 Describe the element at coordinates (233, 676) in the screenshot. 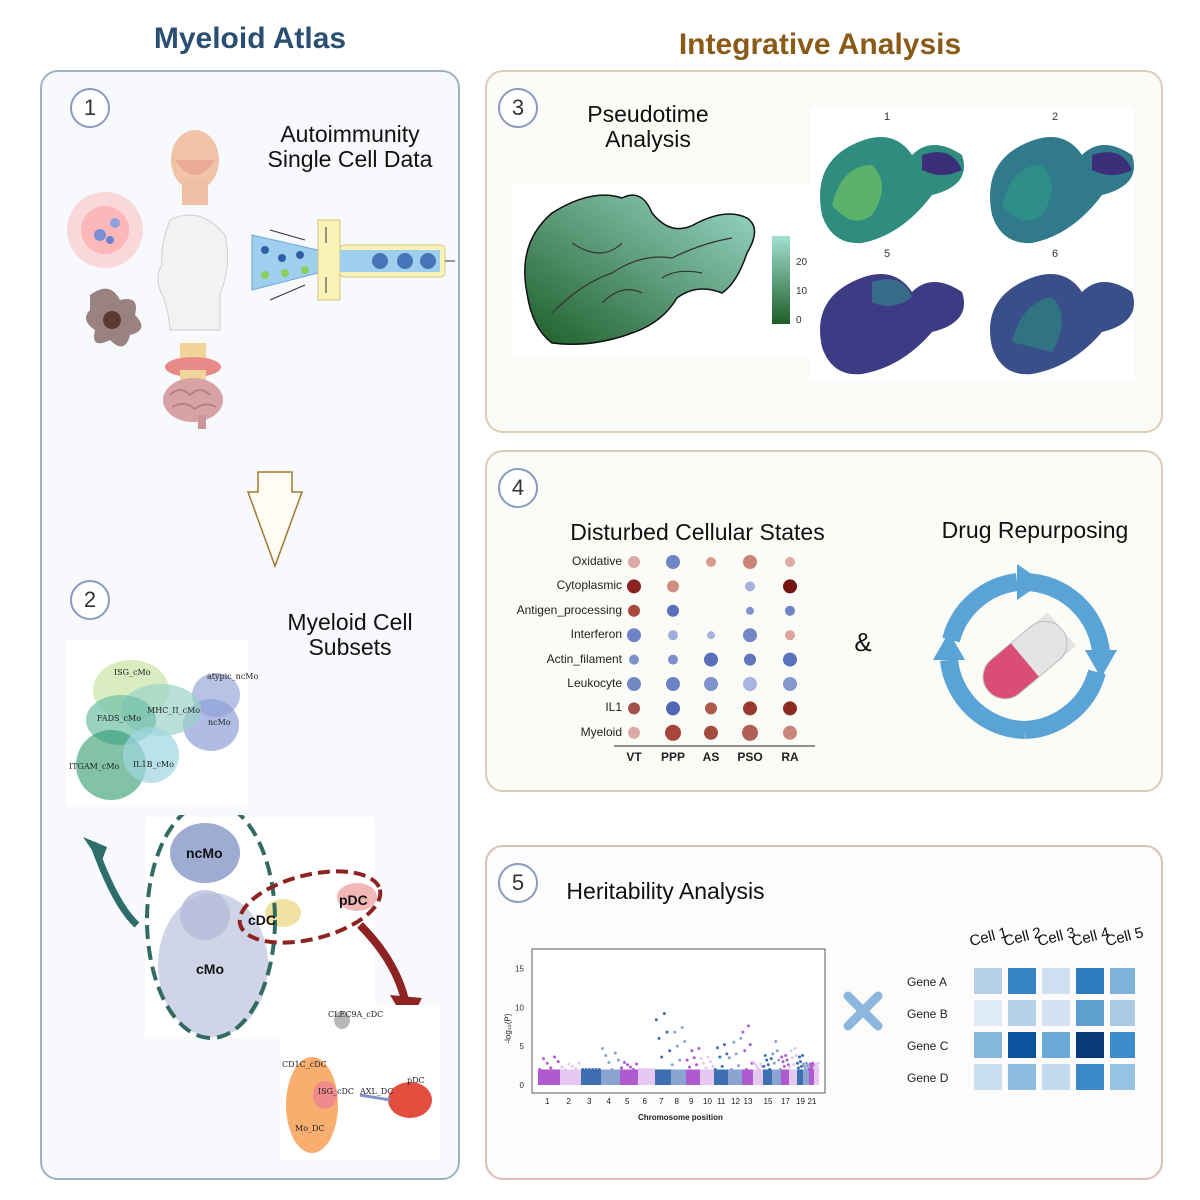

I see `umap-label-atypic-ncmo: atypic_ncMo` at that location.